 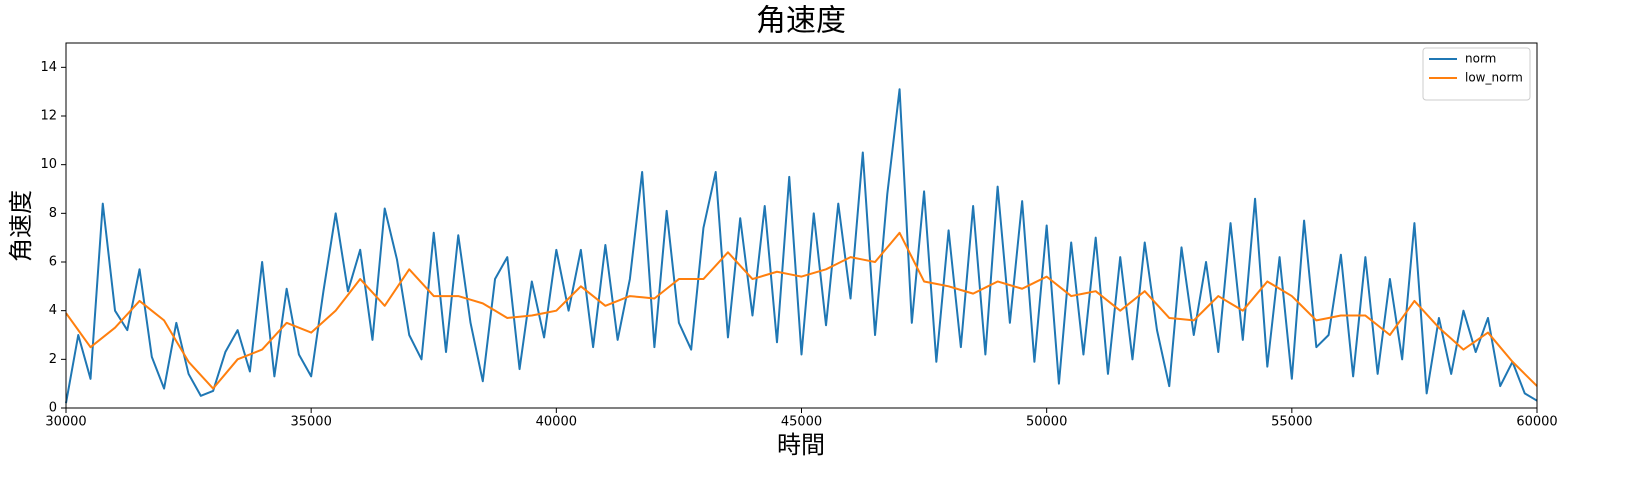 I want to click on y-tick-label: 8, so click(x=53, y=213).